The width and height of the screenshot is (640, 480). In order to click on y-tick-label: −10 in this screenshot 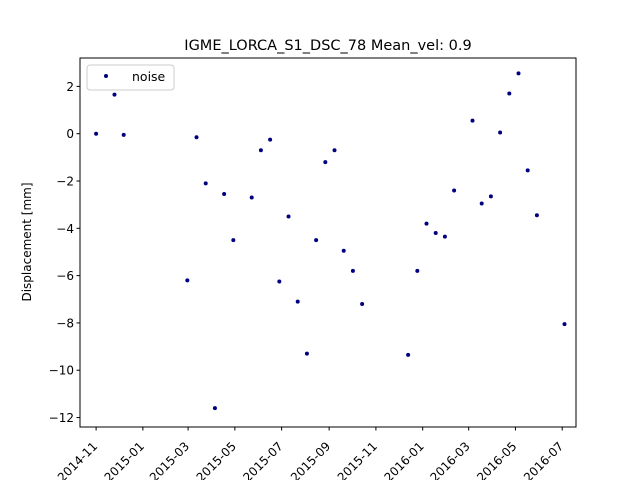, I will do `click(61, 371)`.